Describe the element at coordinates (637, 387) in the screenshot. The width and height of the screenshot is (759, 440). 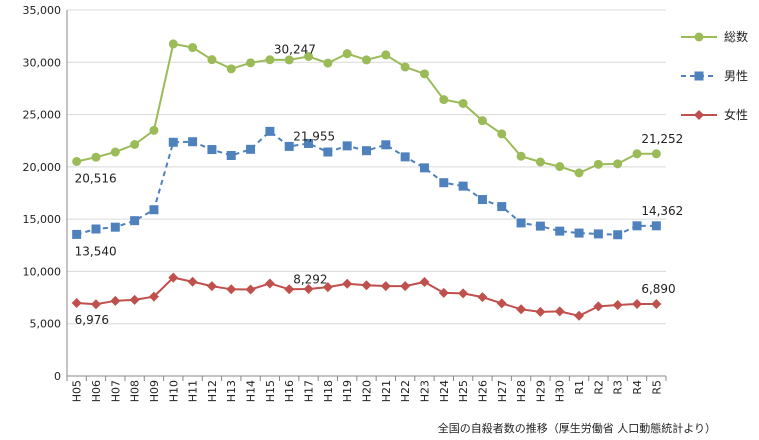
I see `x-tick-label: R4` at that location.